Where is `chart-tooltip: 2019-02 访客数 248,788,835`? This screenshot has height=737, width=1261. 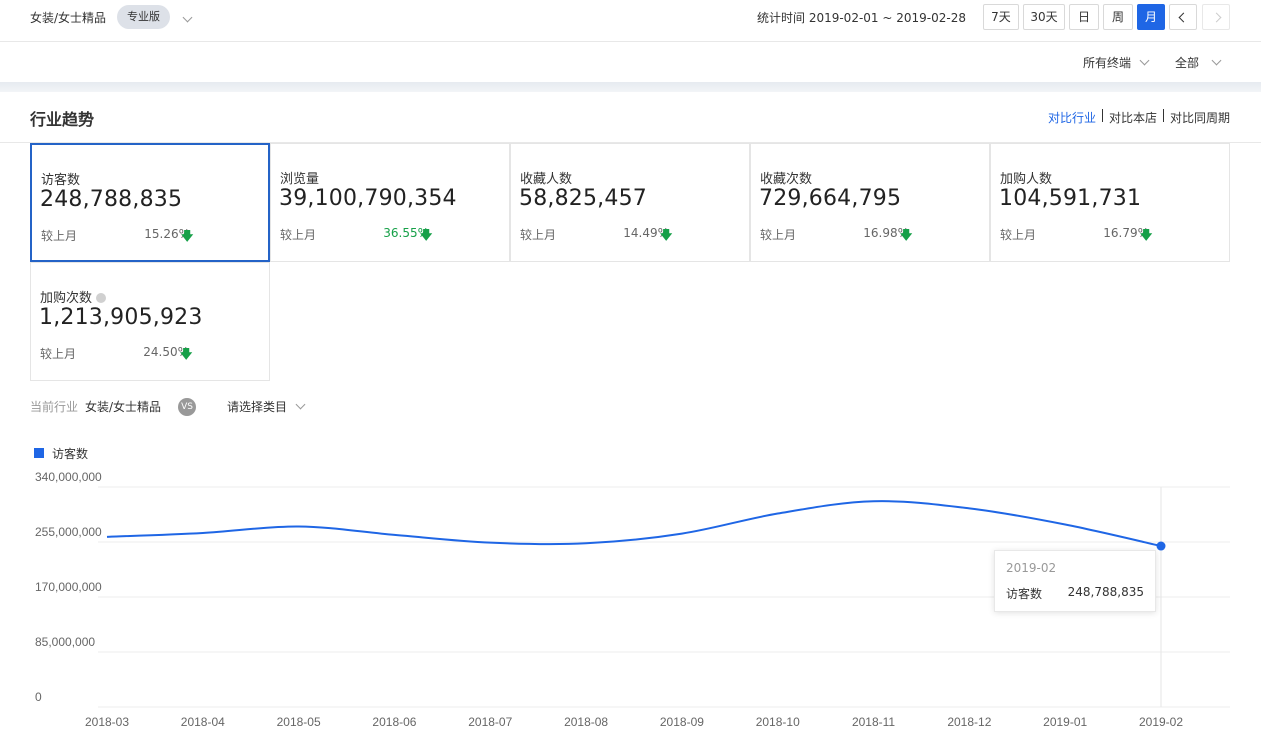
chart-tooltip: 2019-02 访客数 248,788,835 is located at coordinates (1075, 581).